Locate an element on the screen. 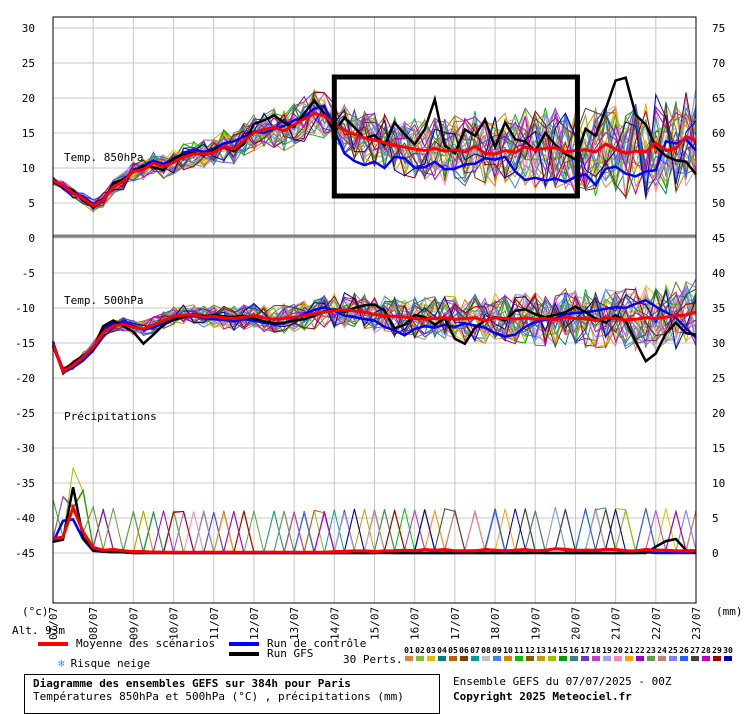  date-label: 11/07 is located at coordinates (214, 623).